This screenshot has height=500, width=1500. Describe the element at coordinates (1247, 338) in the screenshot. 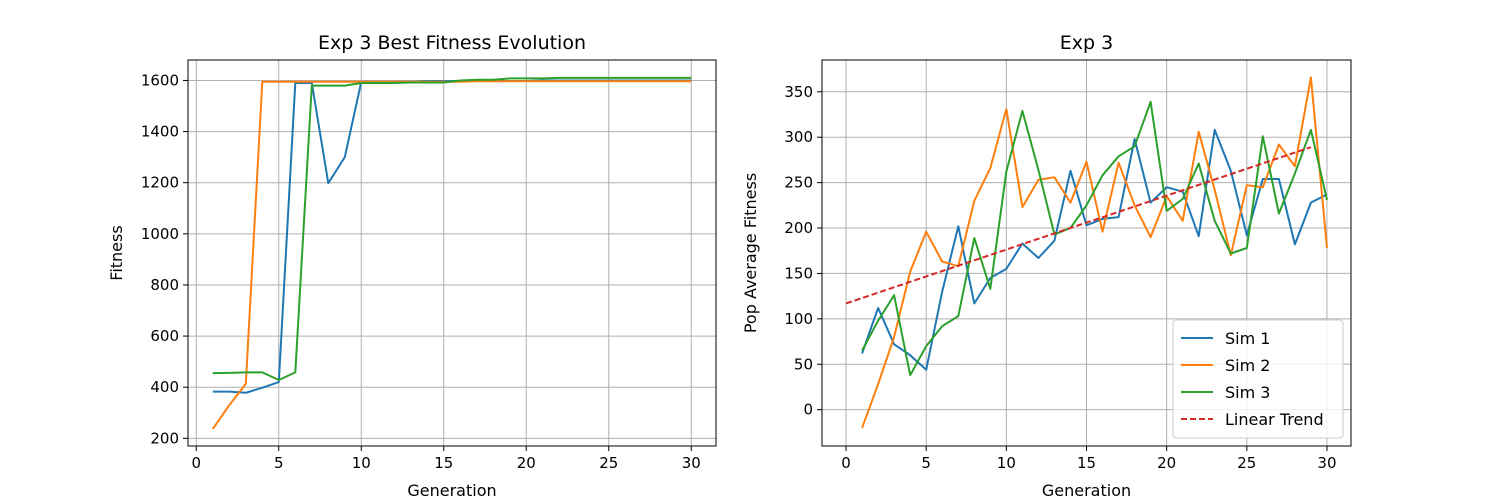

I see `legend-label-sim-1: Sim 1` at that location.